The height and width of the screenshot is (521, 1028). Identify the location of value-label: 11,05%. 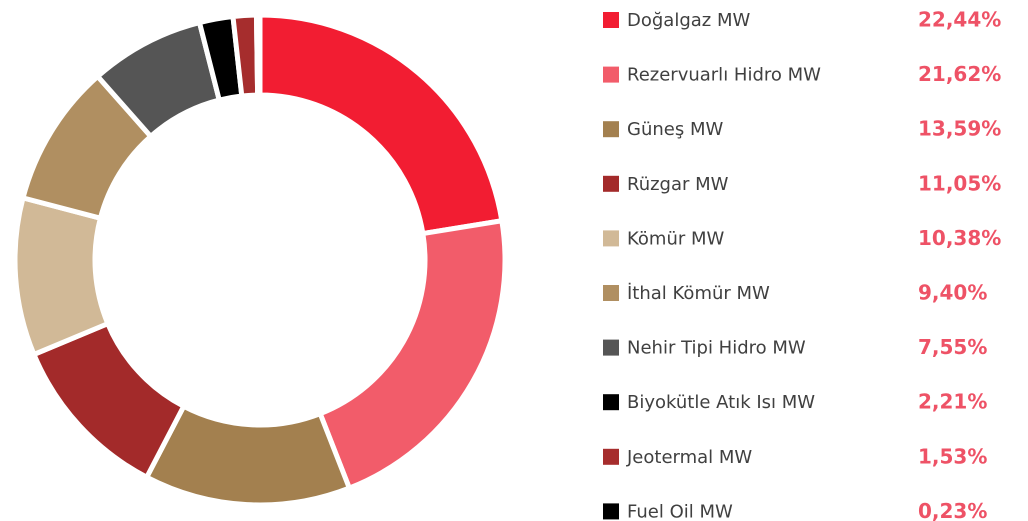
(959, 183).